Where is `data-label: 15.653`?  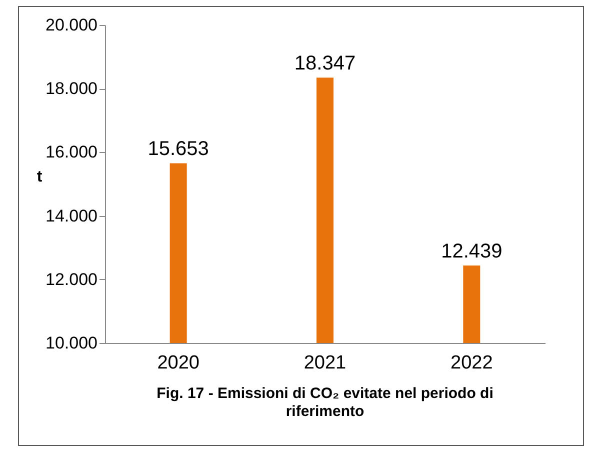 data-label: 15.653 is located at coordinates (178, 149).